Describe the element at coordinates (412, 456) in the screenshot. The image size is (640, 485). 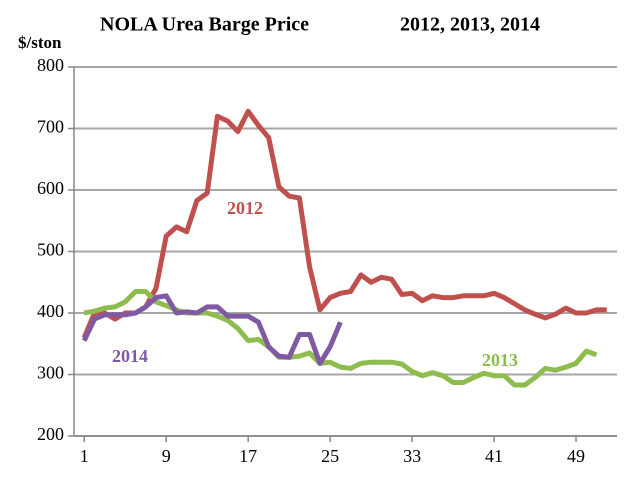
I see `x-tick-label: 33` at that location.